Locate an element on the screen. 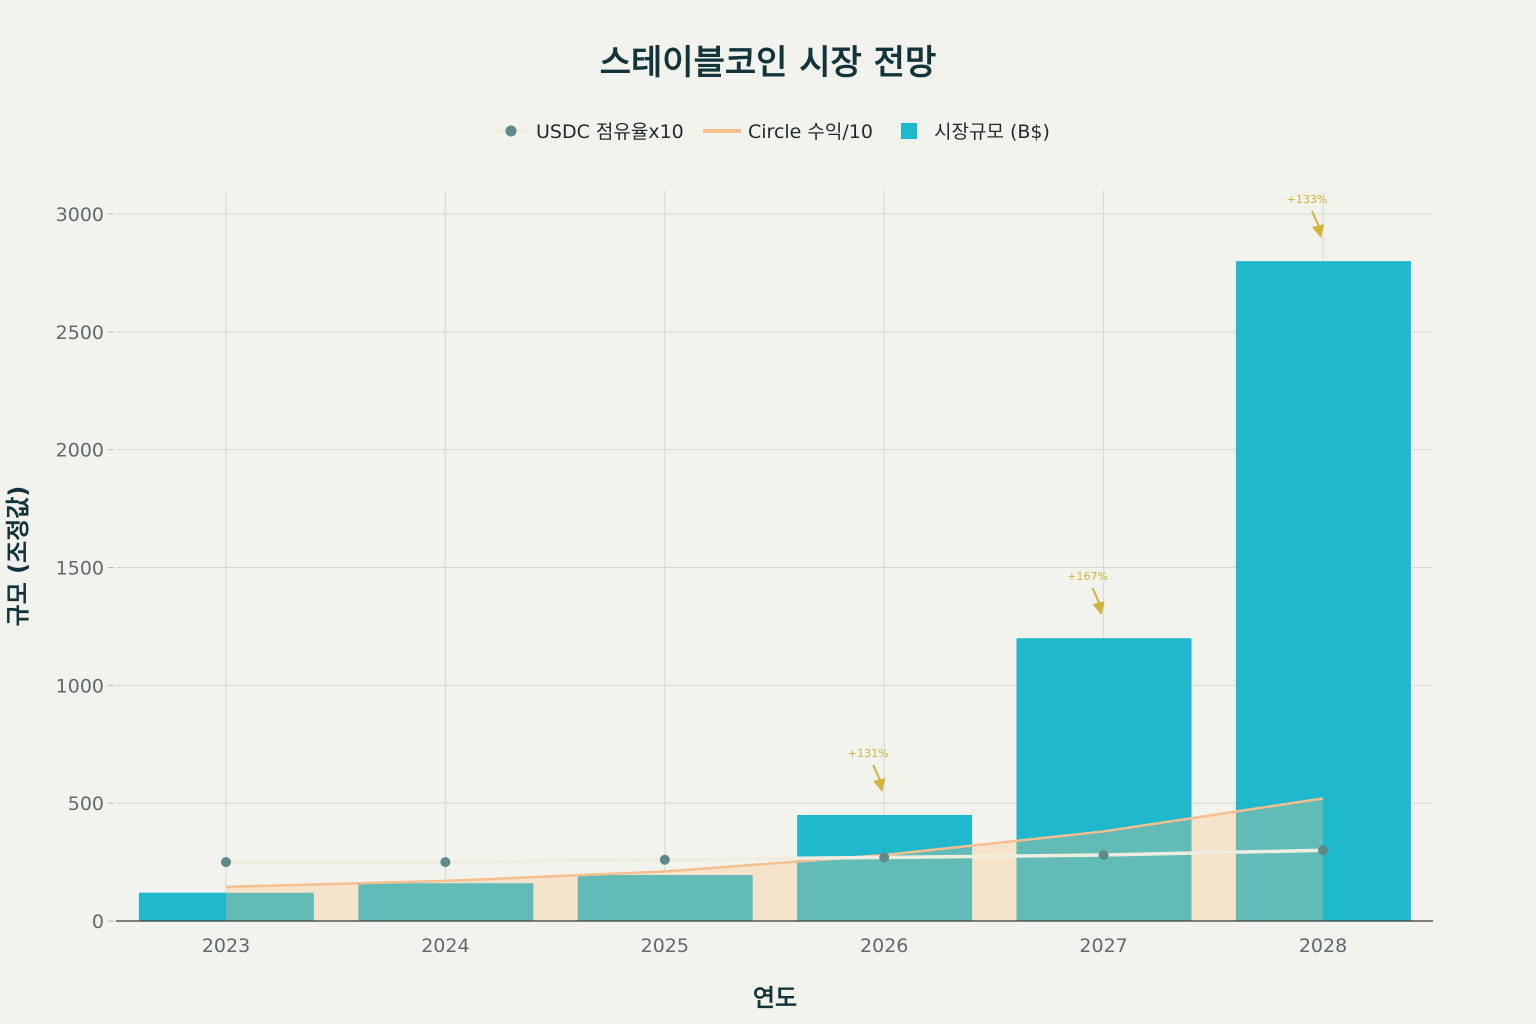 The image size is (1536, 1024). y-tick-label: 1000 is located at coordinates (80, 686).